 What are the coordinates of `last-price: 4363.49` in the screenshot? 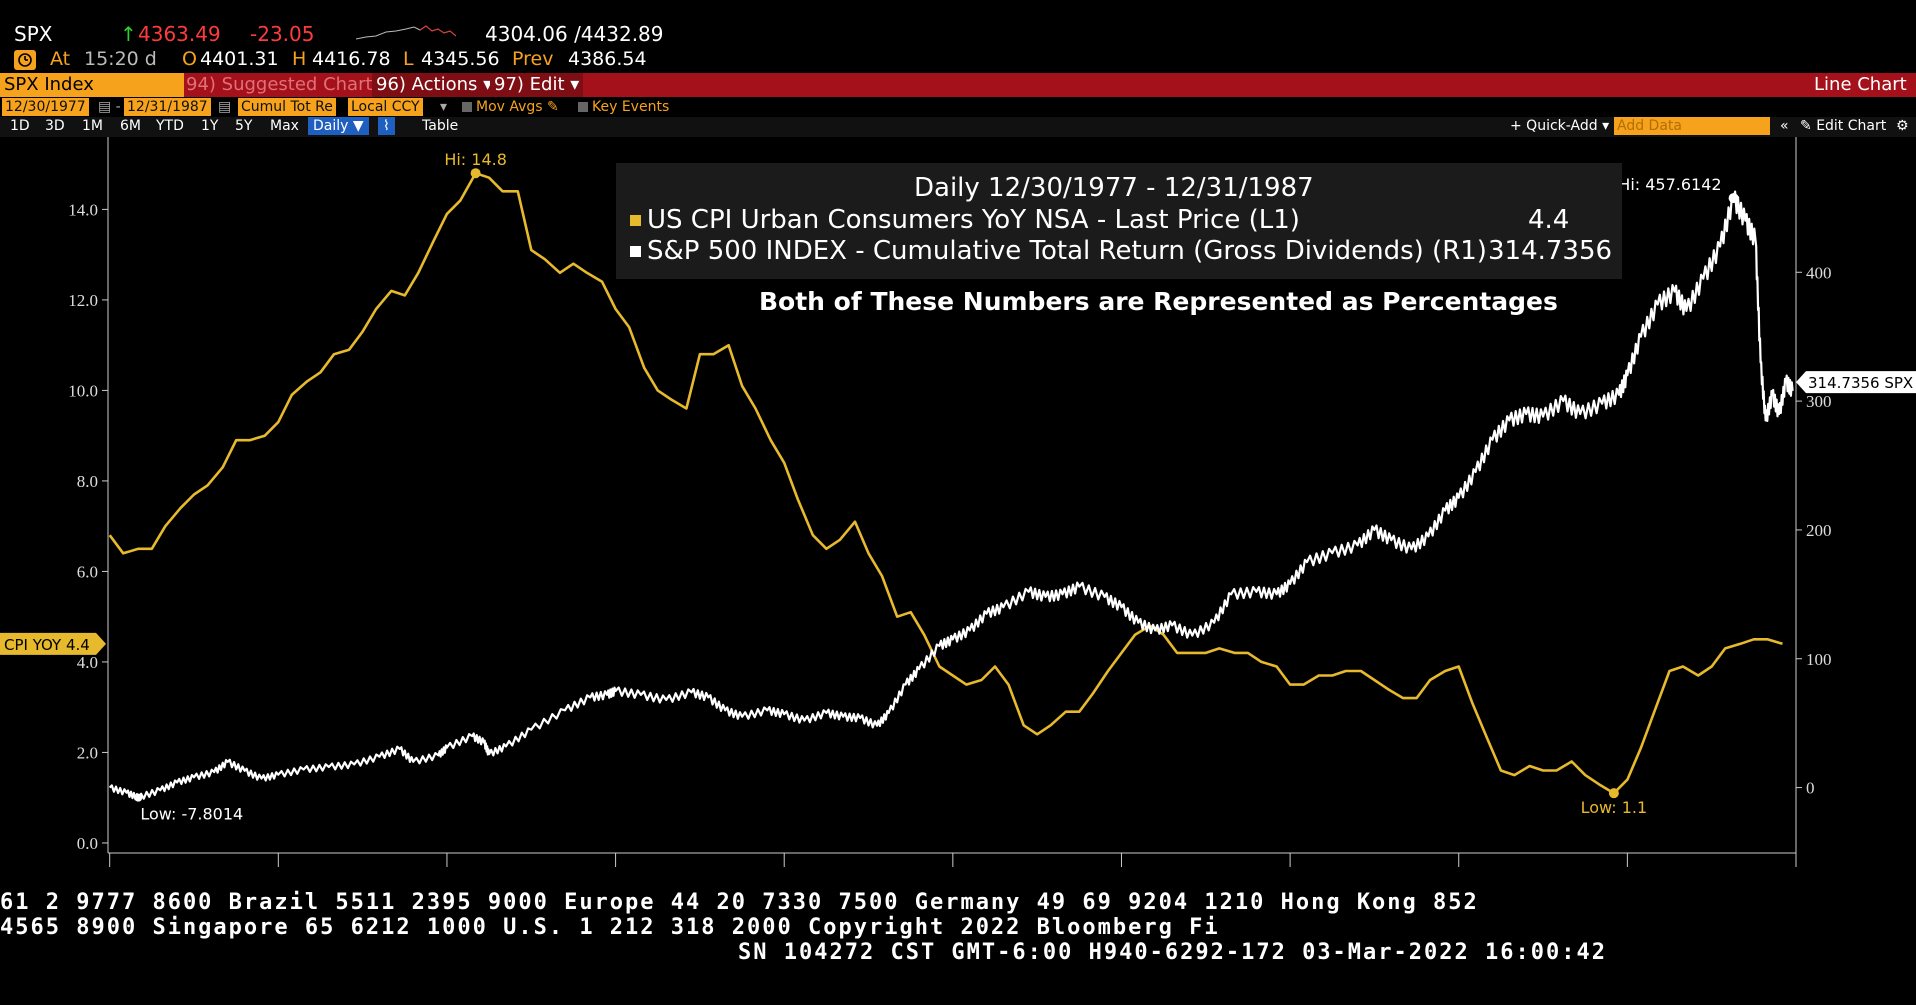 It's located at (179, 34).